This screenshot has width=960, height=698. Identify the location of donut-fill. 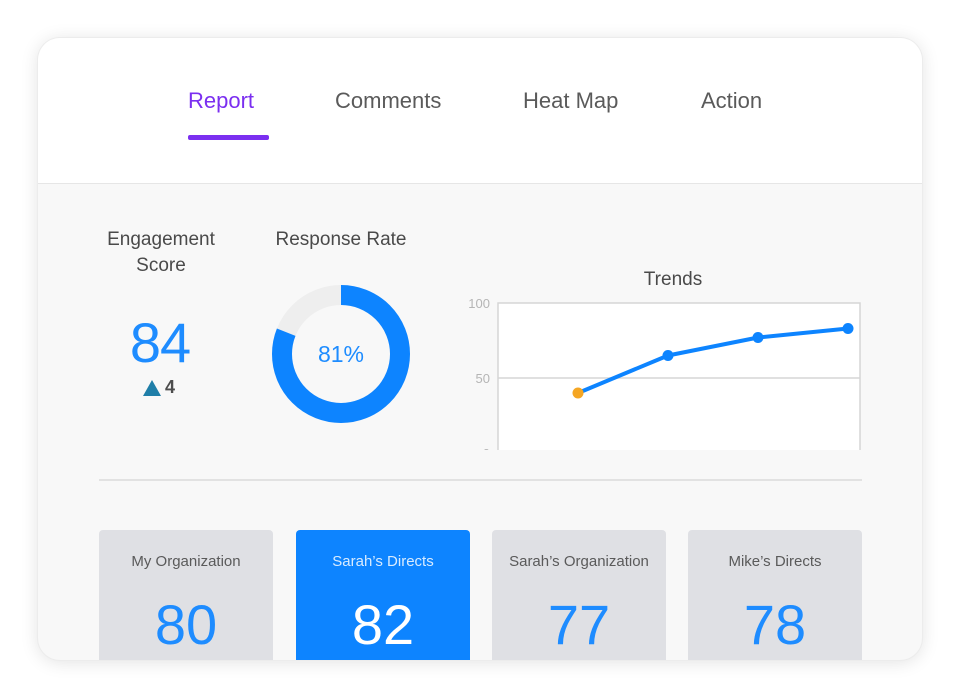
(341, 354).